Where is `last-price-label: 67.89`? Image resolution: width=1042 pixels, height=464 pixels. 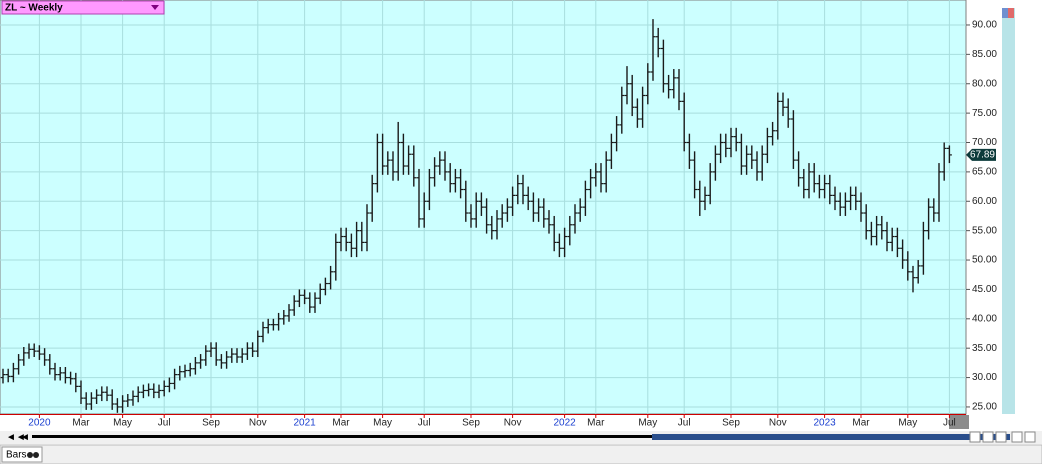
last-price-label: 67.89 is located at coordinates (982, 155).